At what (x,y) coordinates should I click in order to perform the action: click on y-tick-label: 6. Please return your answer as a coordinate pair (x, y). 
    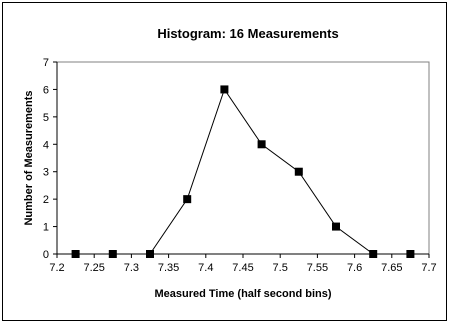
    Looking at the image, I should click on (46, 90).